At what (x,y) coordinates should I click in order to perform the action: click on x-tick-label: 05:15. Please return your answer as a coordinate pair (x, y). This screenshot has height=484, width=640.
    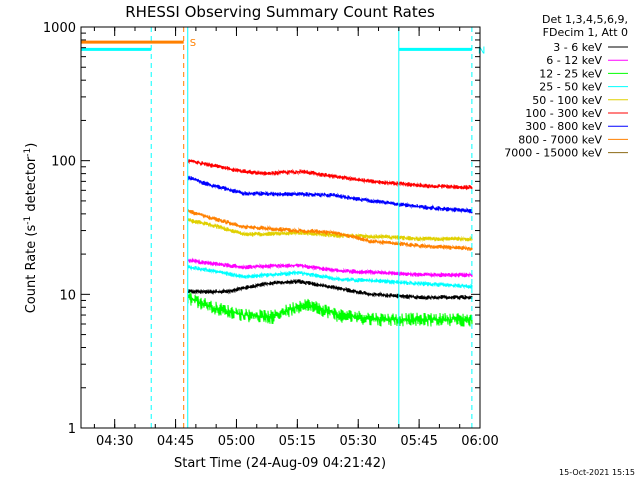
    Looking at the image, I should click on (297, 441).